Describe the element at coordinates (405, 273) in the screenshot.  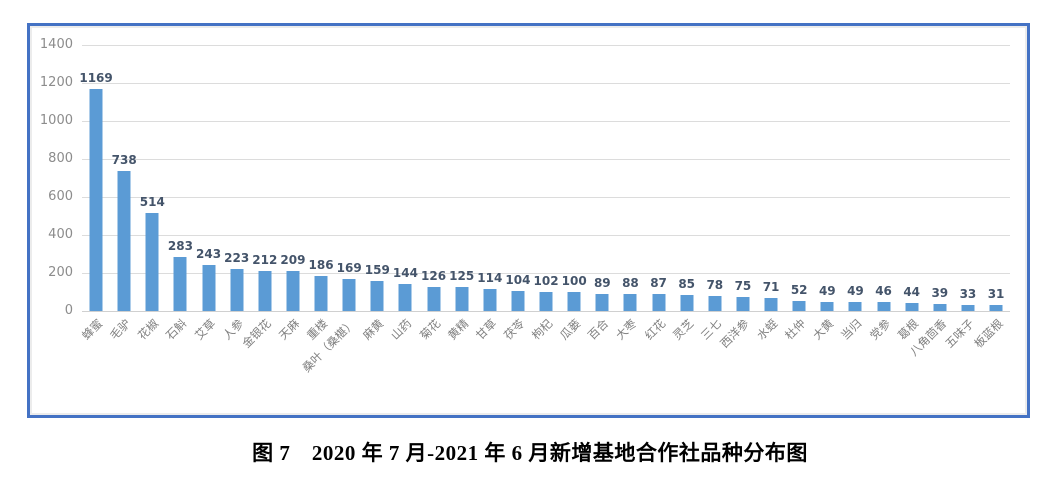
I see `bar-value-label: 144` at that location.